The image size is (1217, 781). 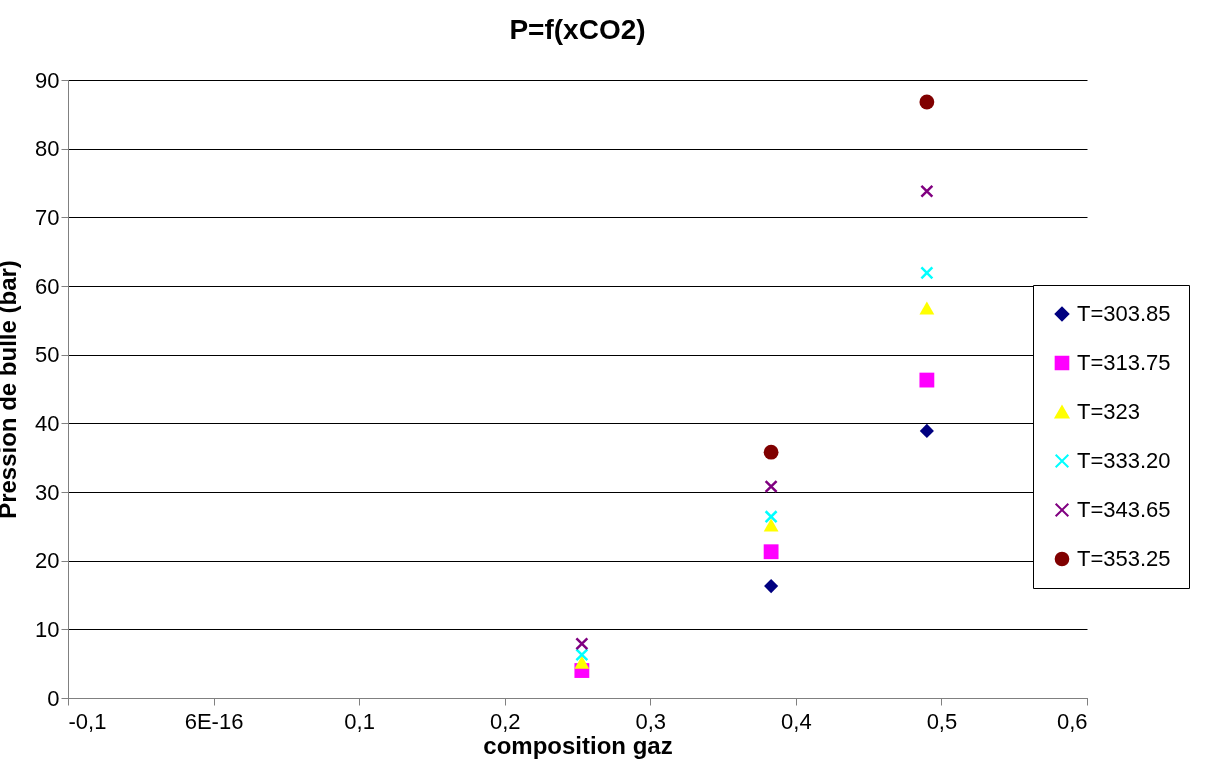 I want to click on chart-title: P=f(xCO2), so click(x=577, y=29).